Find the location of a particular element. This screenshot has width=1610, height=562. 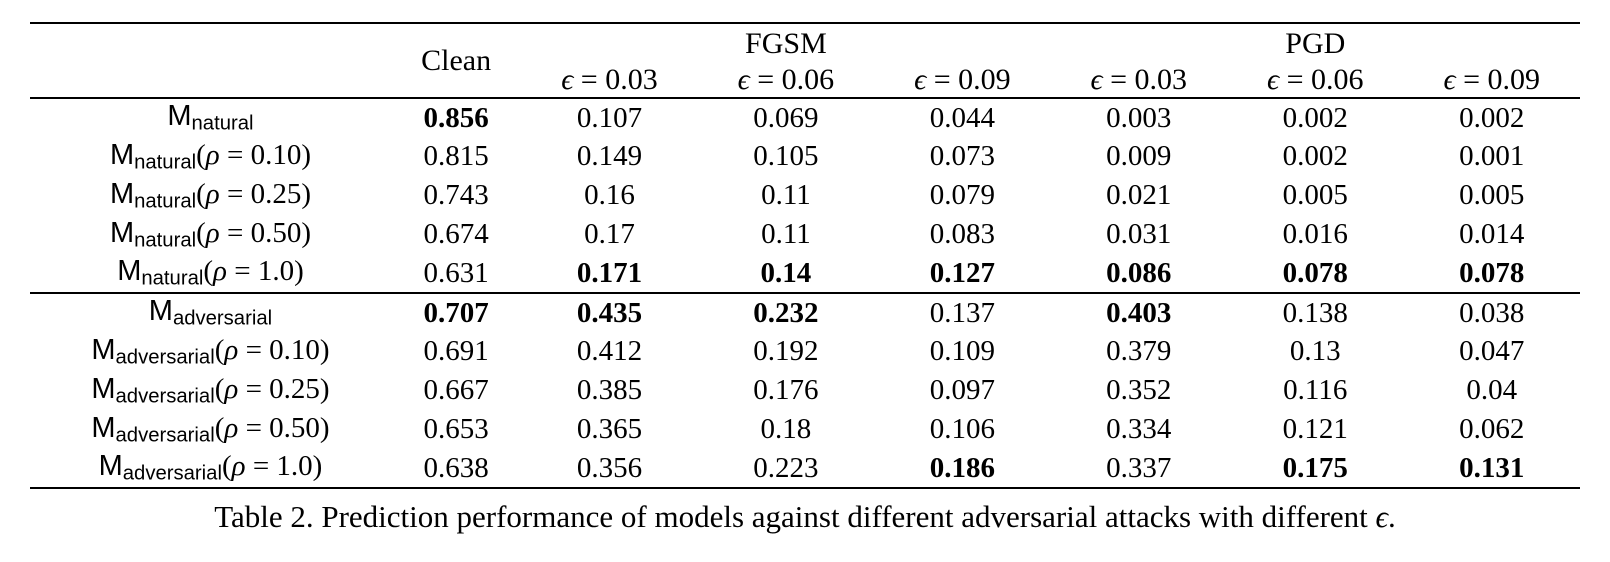

metric-cell: 0.069 is located at coordinates (786, 117).